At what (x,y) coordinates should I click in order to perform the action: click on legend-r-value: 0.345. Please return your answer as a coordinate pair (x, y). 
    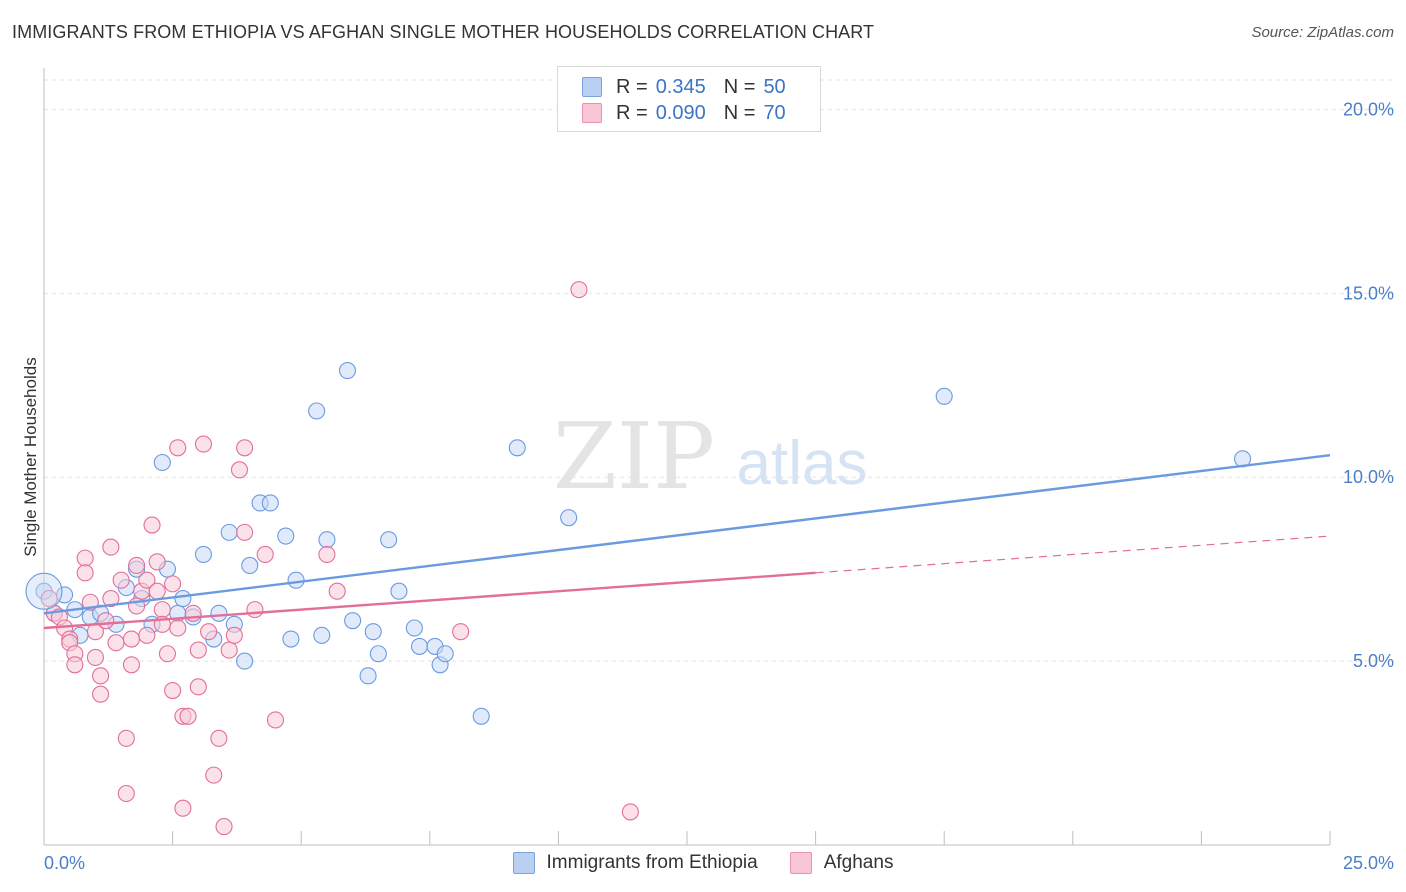
    Looking at the image, I should click on (680, 86).